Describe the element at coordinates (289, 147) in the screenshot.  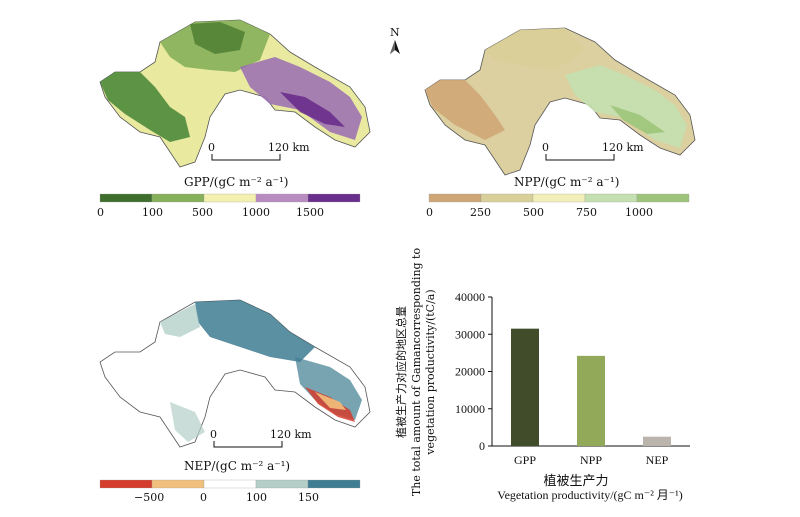
I see `gpp-scalebar-km: 120 km` at that location.